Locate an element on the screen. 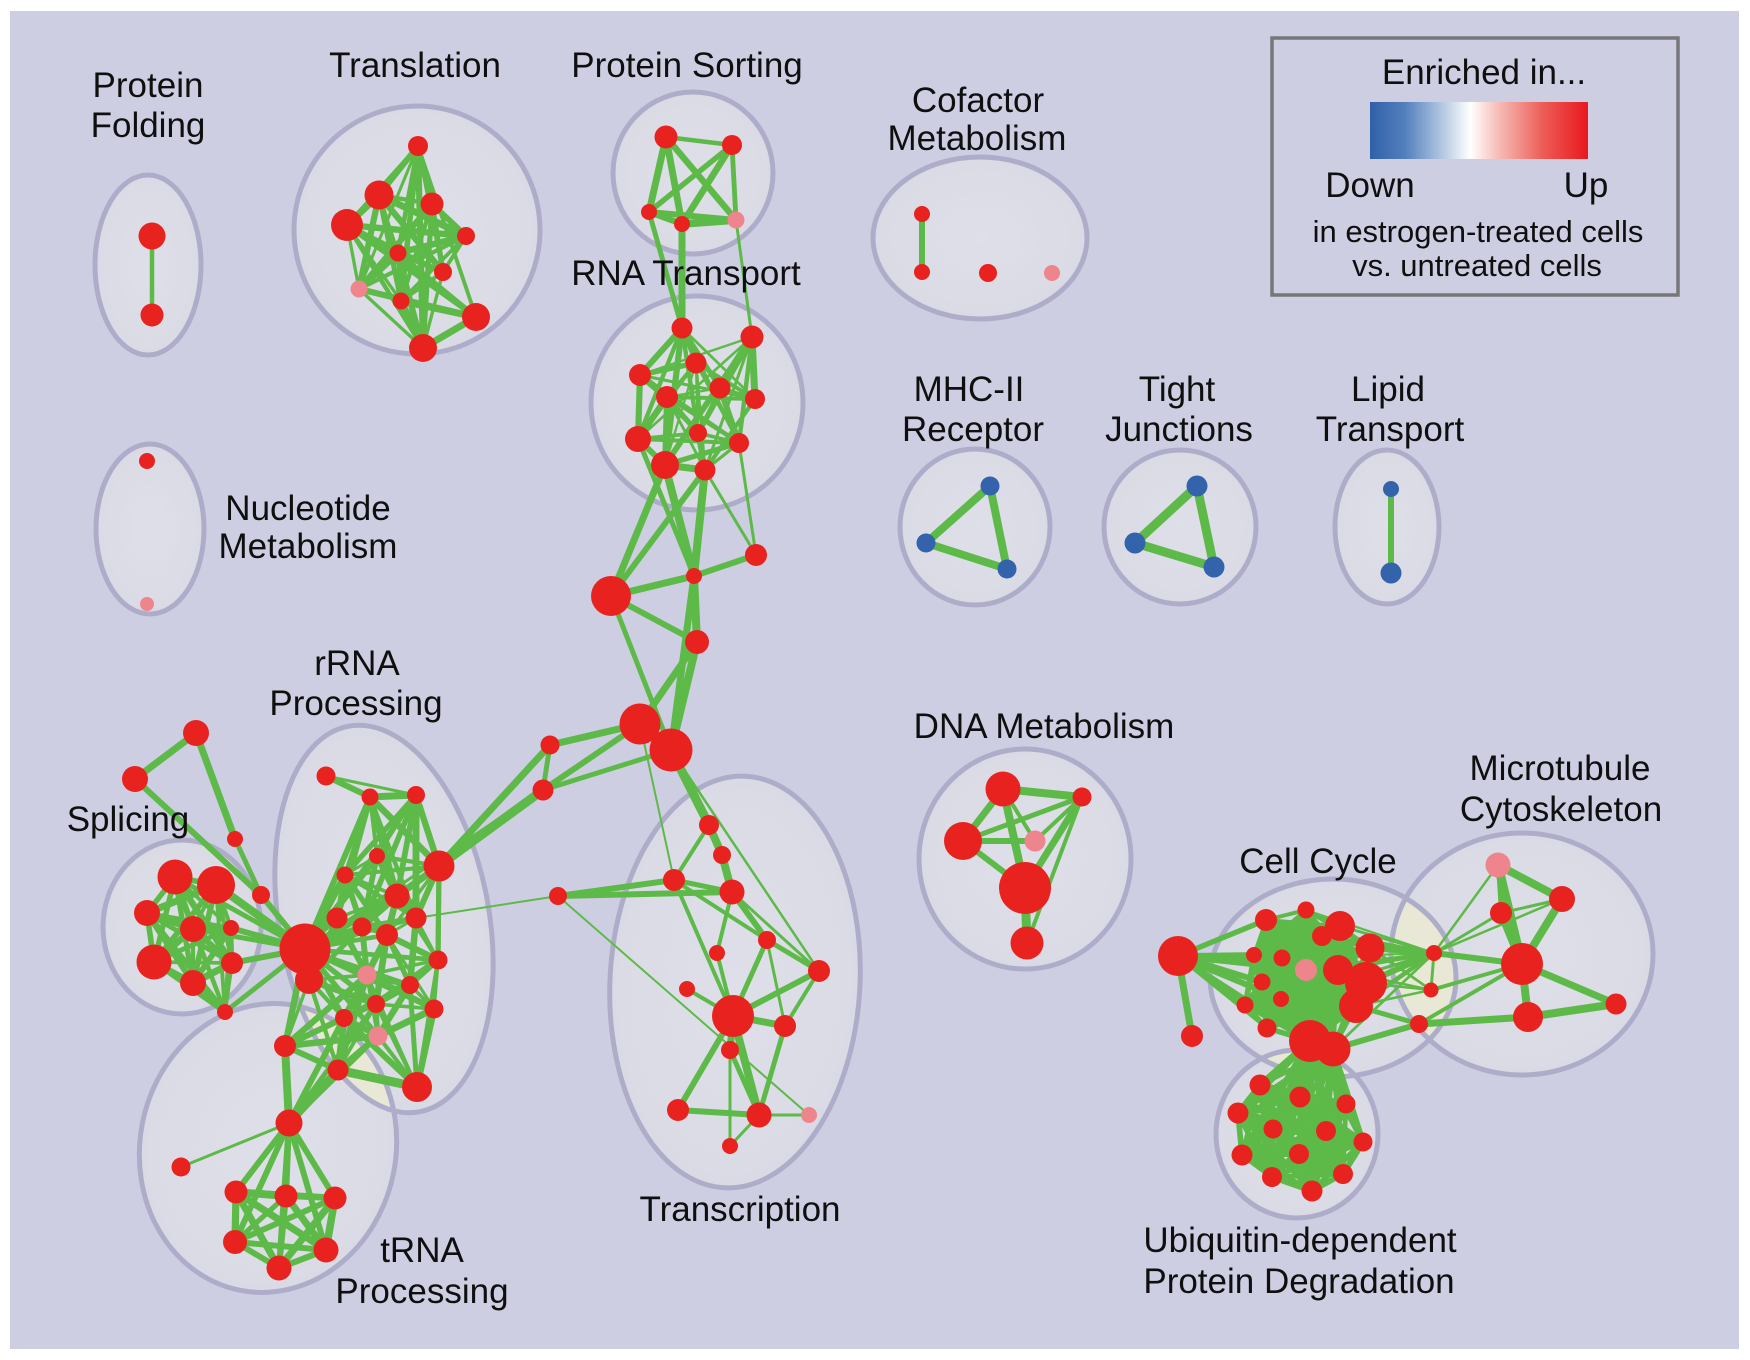 The width and height of the screenshot is (1750, 1360). svg-text: Junctions is located at coordinates (1179, 429).